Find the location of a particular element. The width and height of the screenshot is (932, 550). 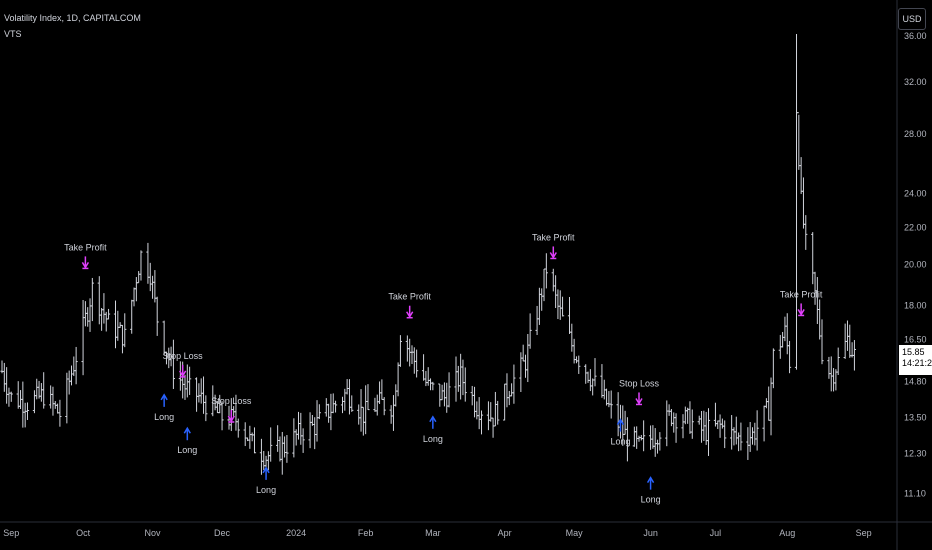

long-arrow-head is located at coordinates (187, 430).